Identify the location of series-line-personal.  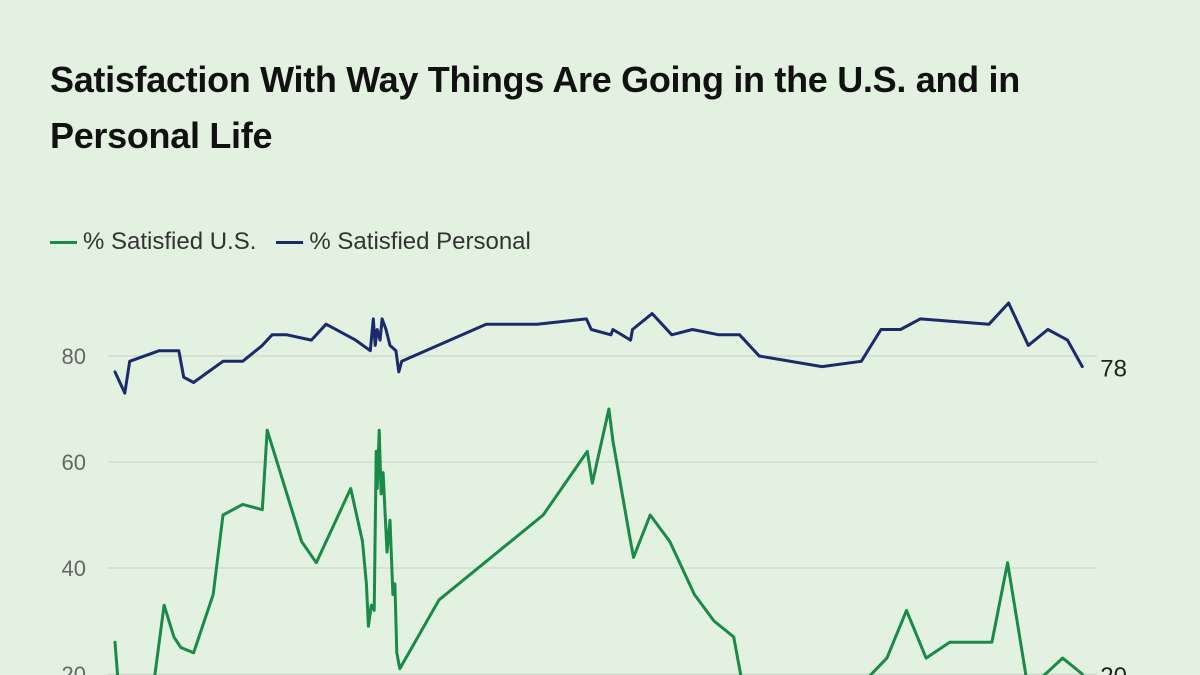
(598, 348).